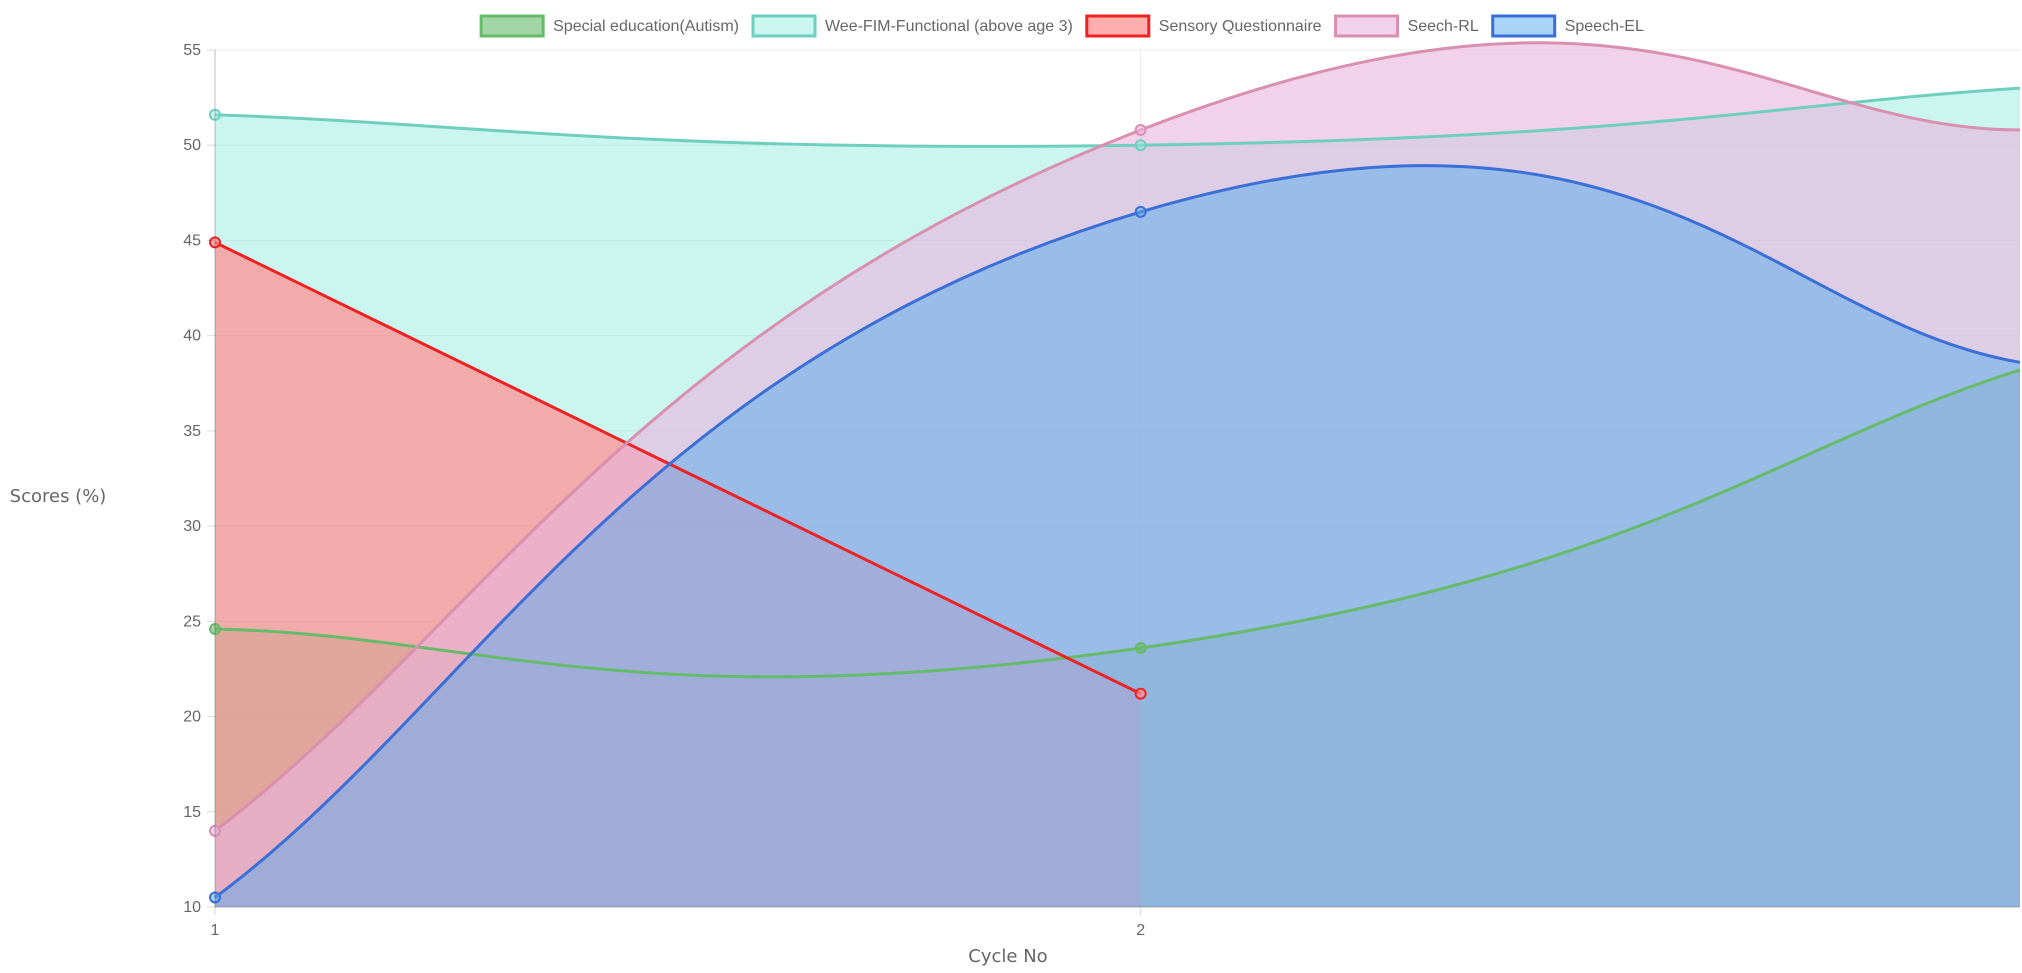  Describe the element at coordinates (192, 431) in the screenshot. I see `y-tick-label: 35` at that location.